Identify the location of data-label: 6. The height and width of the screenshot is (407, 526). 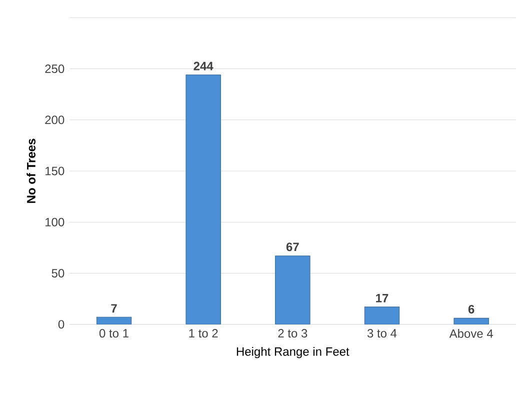
(471, 309).